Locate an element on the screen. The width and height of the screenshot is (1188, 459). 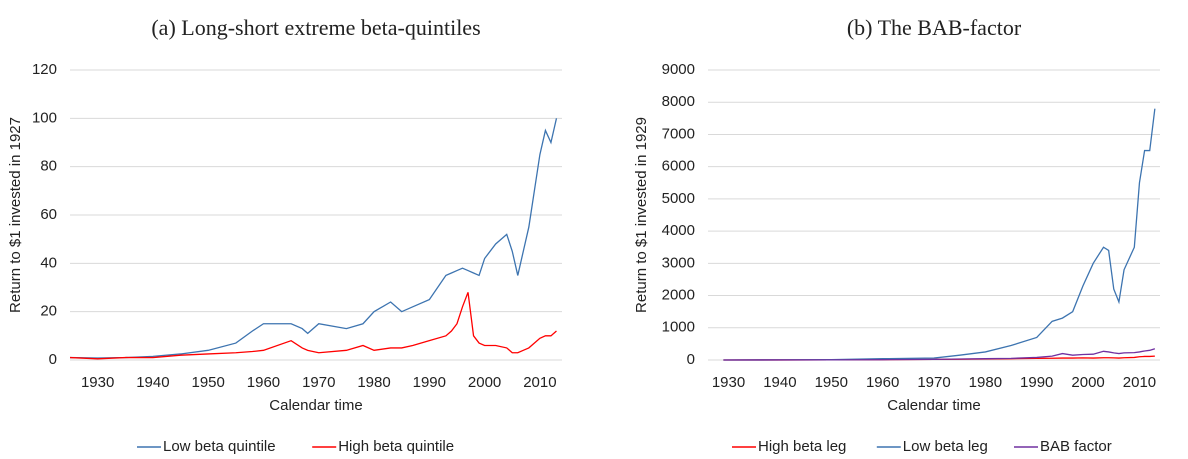
y-tick-label: 20 is located at coordinates (48, 311).